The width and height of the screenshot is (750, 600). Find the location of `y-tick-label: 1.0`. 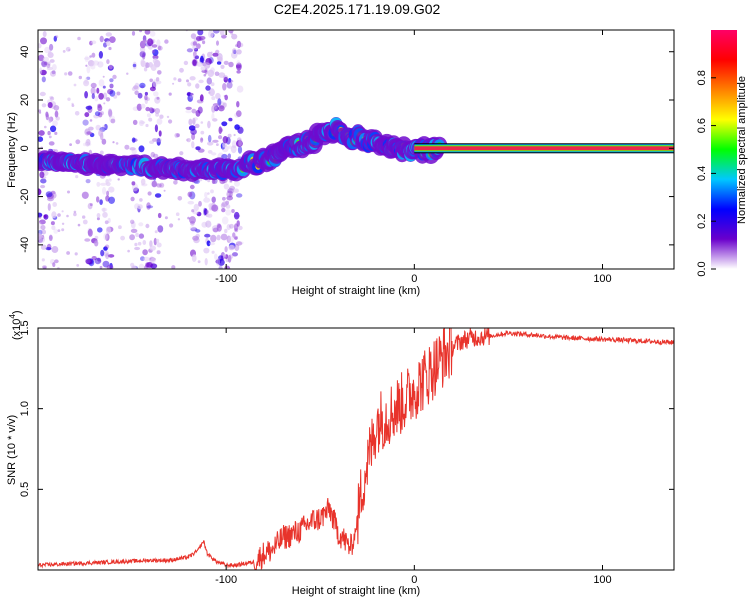

y-tick-label: 1.0 is located at coordinates (25, 408).